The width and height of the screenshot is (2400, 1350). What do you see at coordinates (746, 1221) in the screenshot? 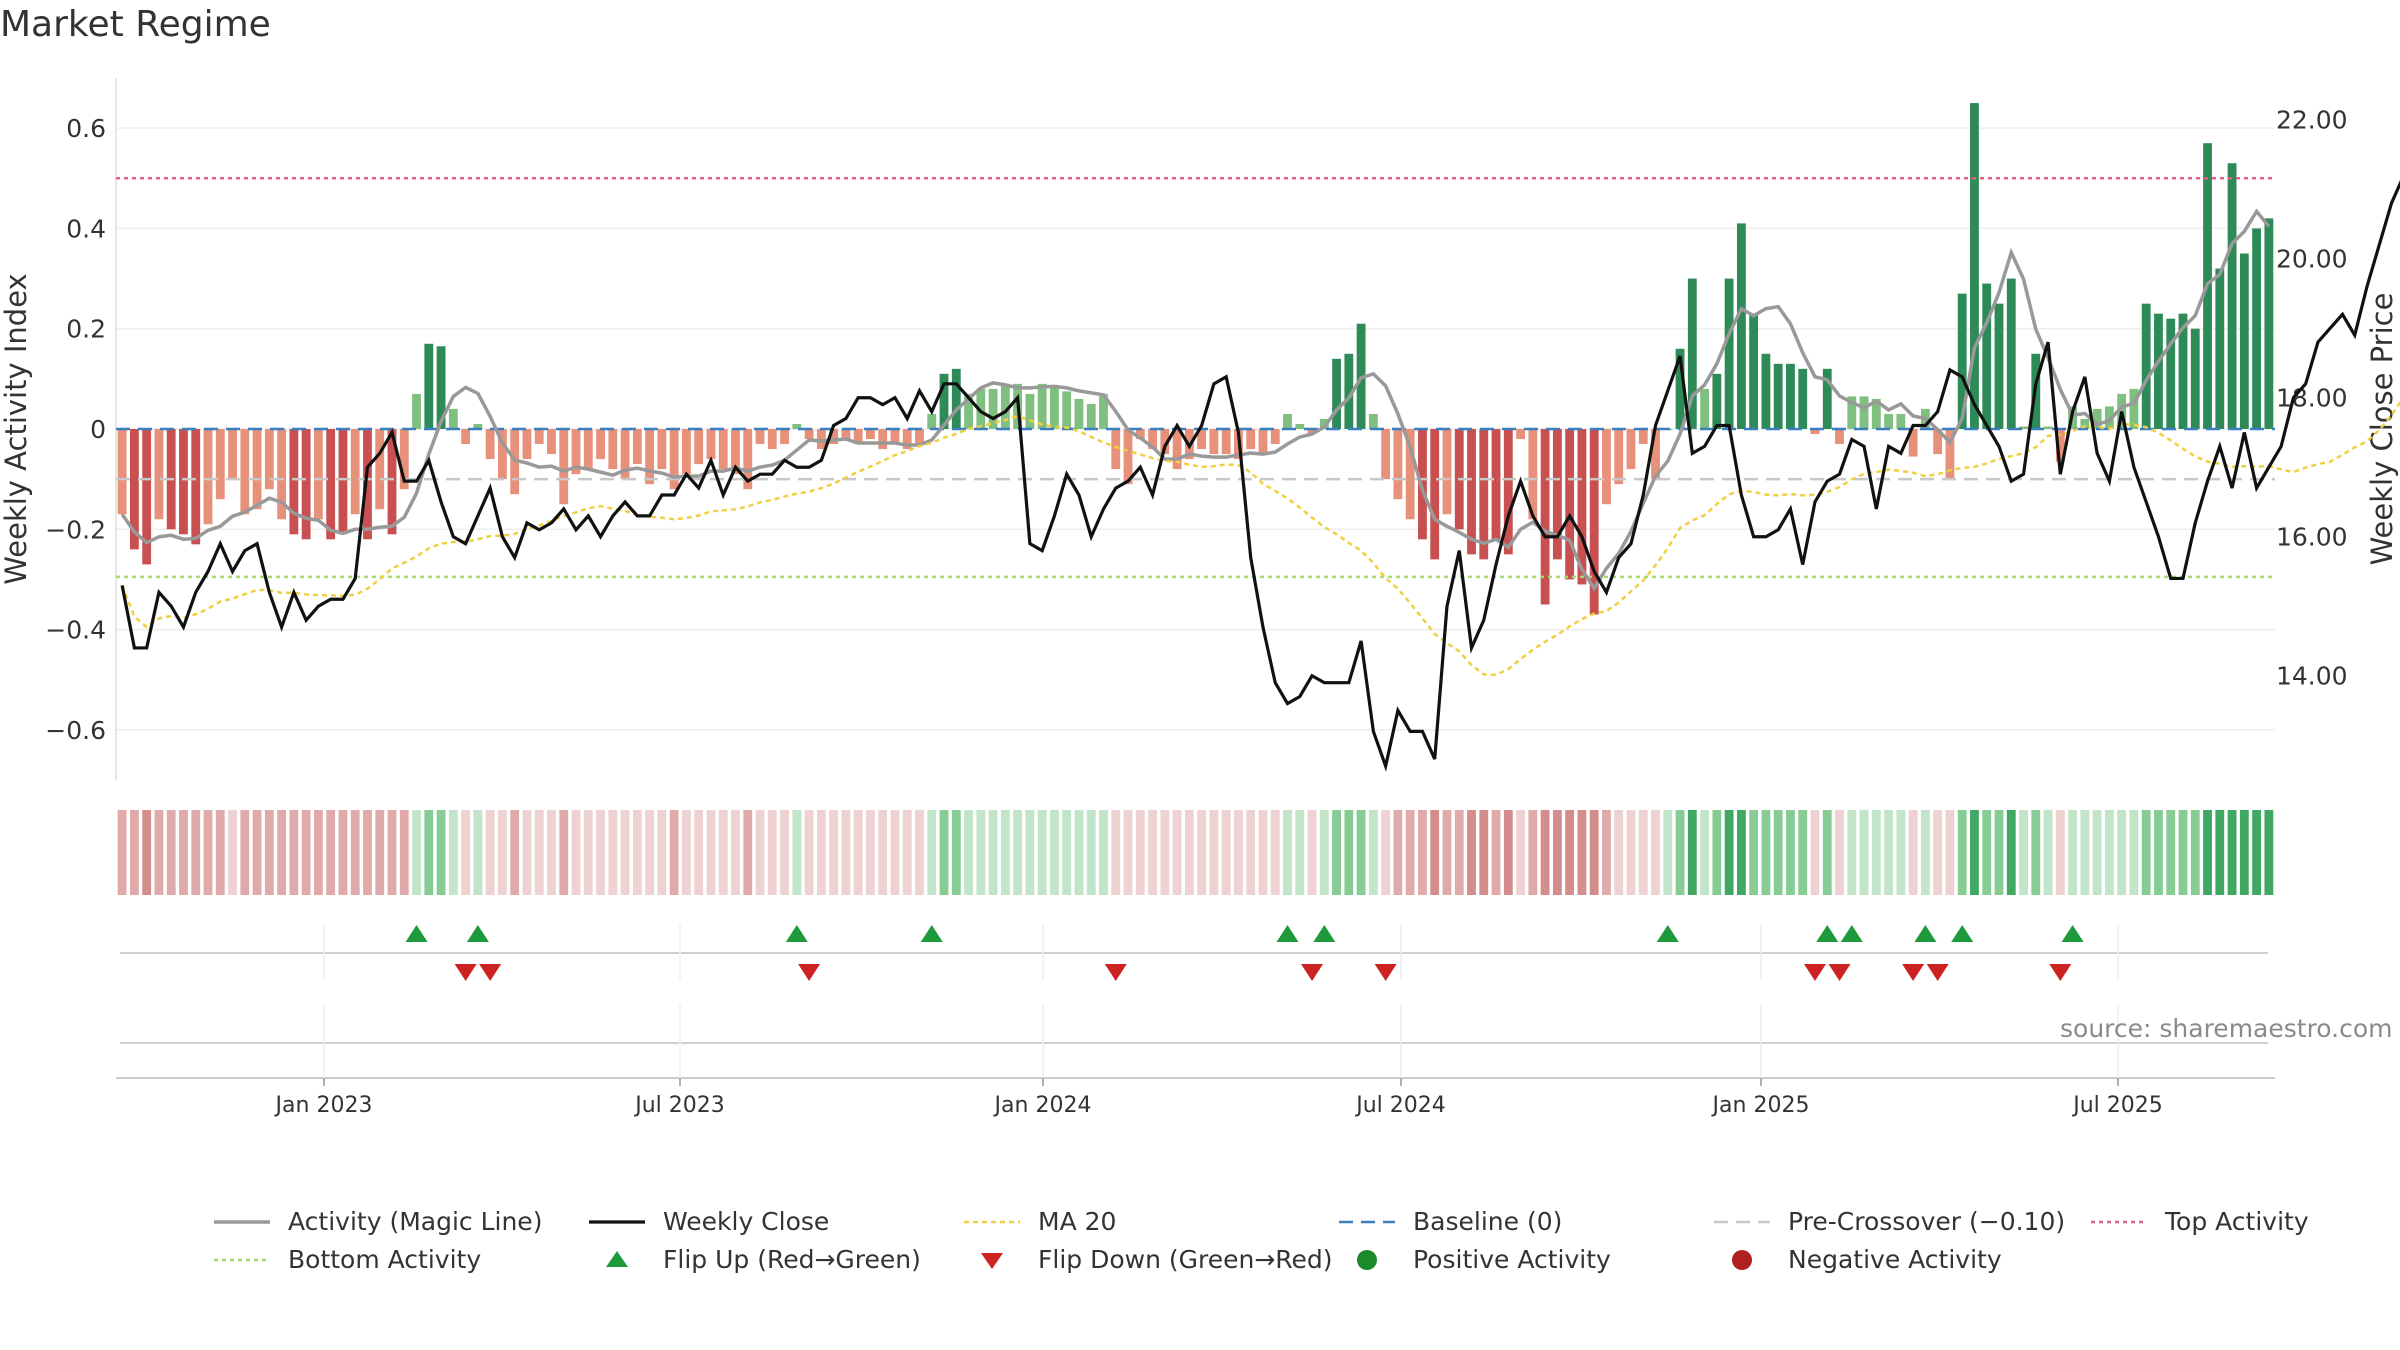
I see `legend-label: Weekly Close` at bounding box center [746, 1221].